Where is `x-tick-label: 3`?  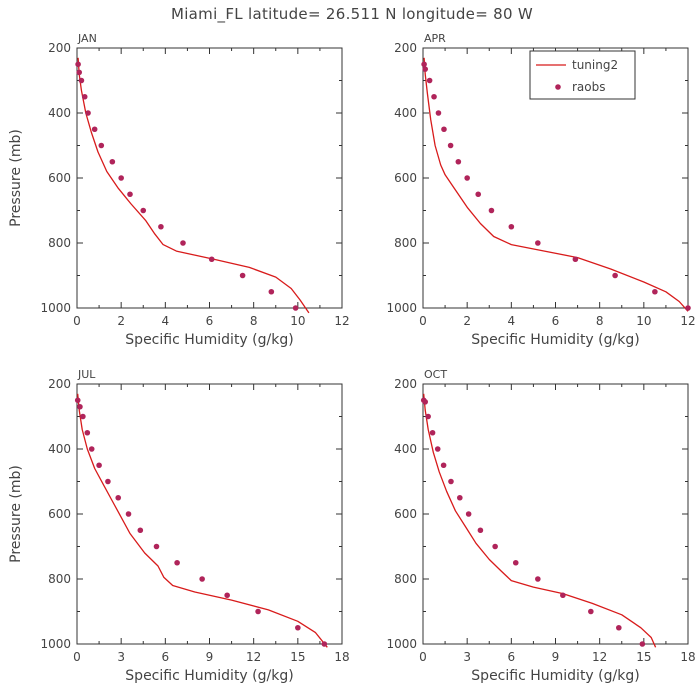 x-tick-label: 3 is located at coordinates (467, 657).